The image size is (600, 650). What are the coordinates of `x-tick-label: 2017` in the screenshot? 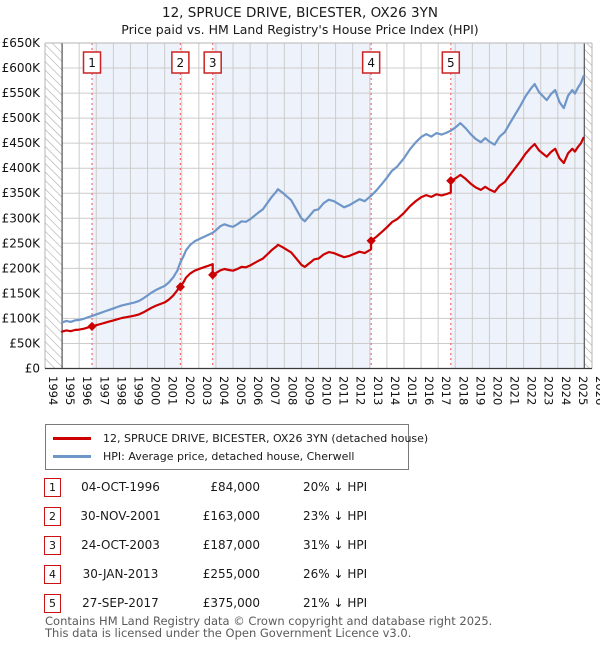 It's located at (446, 390).